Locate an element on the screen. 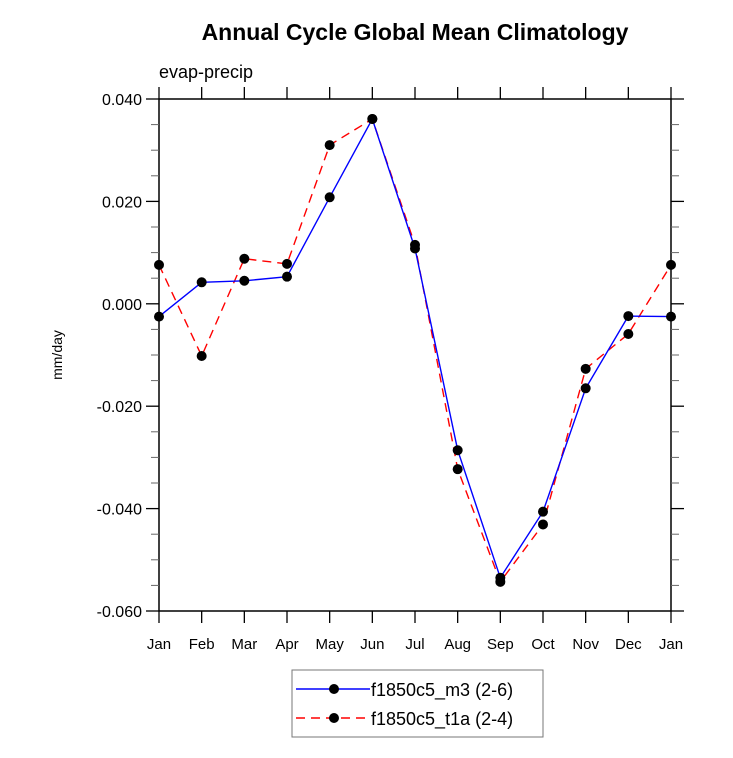  y-tick-label: 0.000 is located at coordinates (122, 305).